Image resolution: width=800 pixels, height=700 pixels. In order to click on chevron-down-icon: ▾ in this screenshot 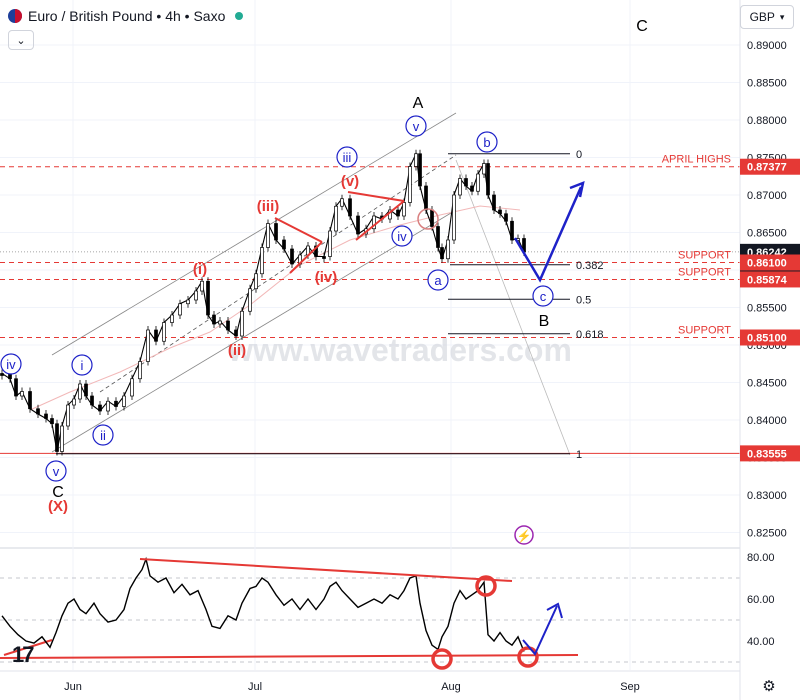, I will do `click(782, 16)`.